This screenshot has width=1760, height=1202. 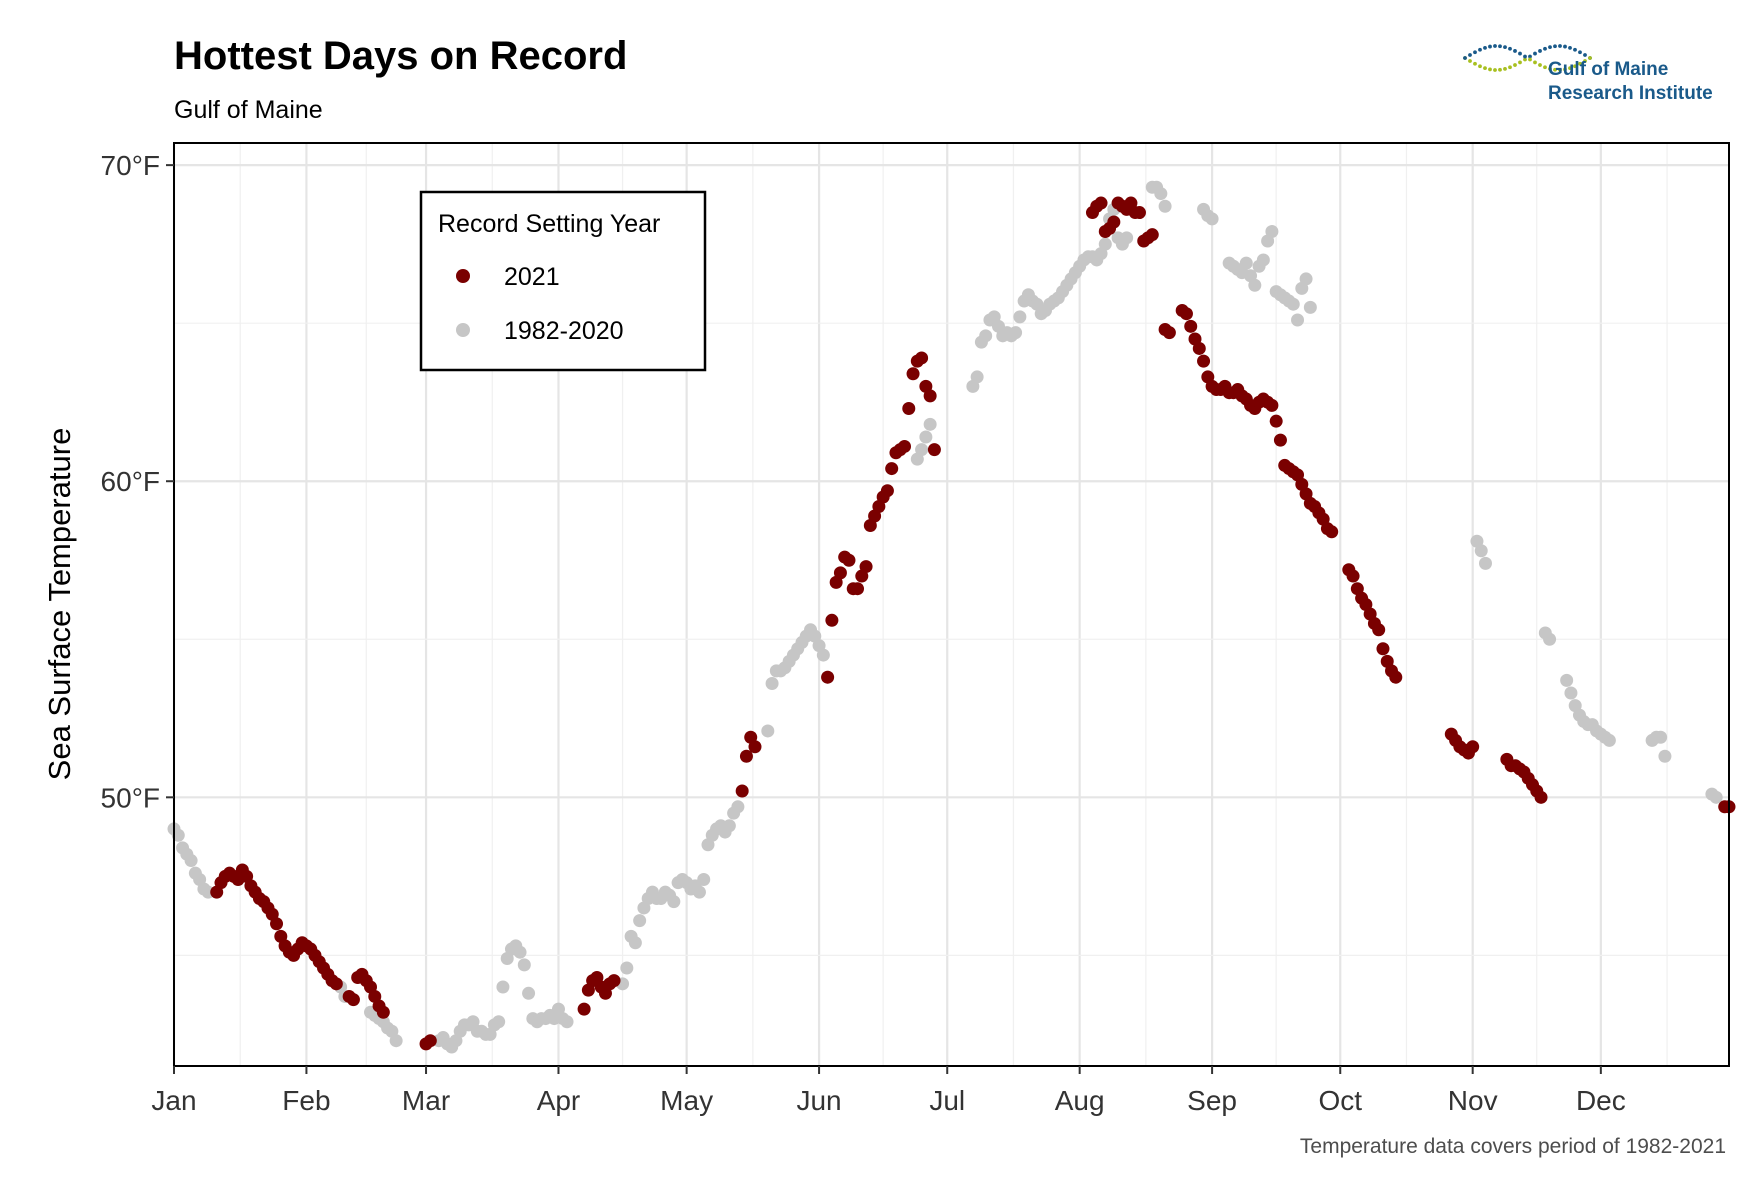 I want to click on legend-title: Record Setting Year, so click(x=549, y=224).